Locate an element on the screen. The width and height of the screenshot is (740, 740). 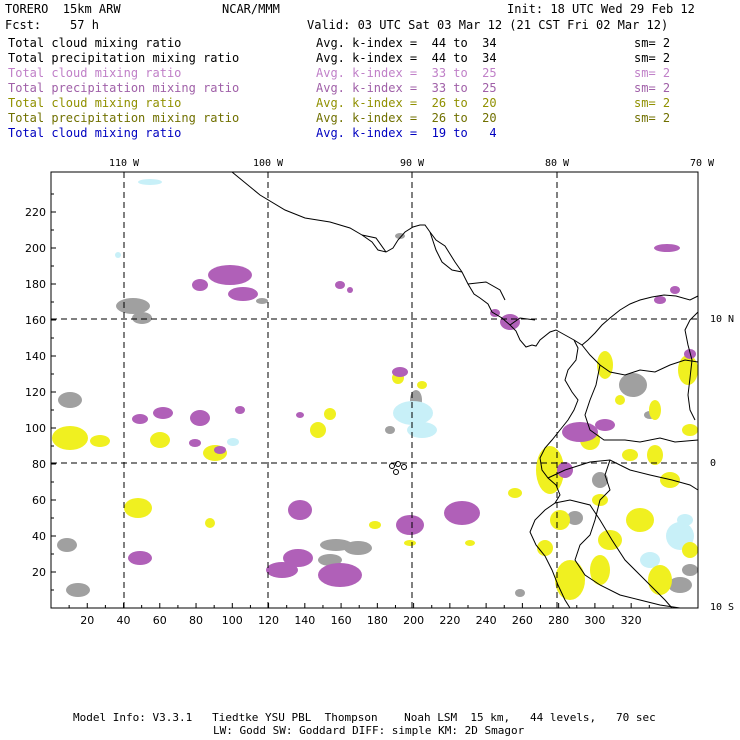
legend-field-name: Total cloud mixing ratio is located at coordinates (95, 103).